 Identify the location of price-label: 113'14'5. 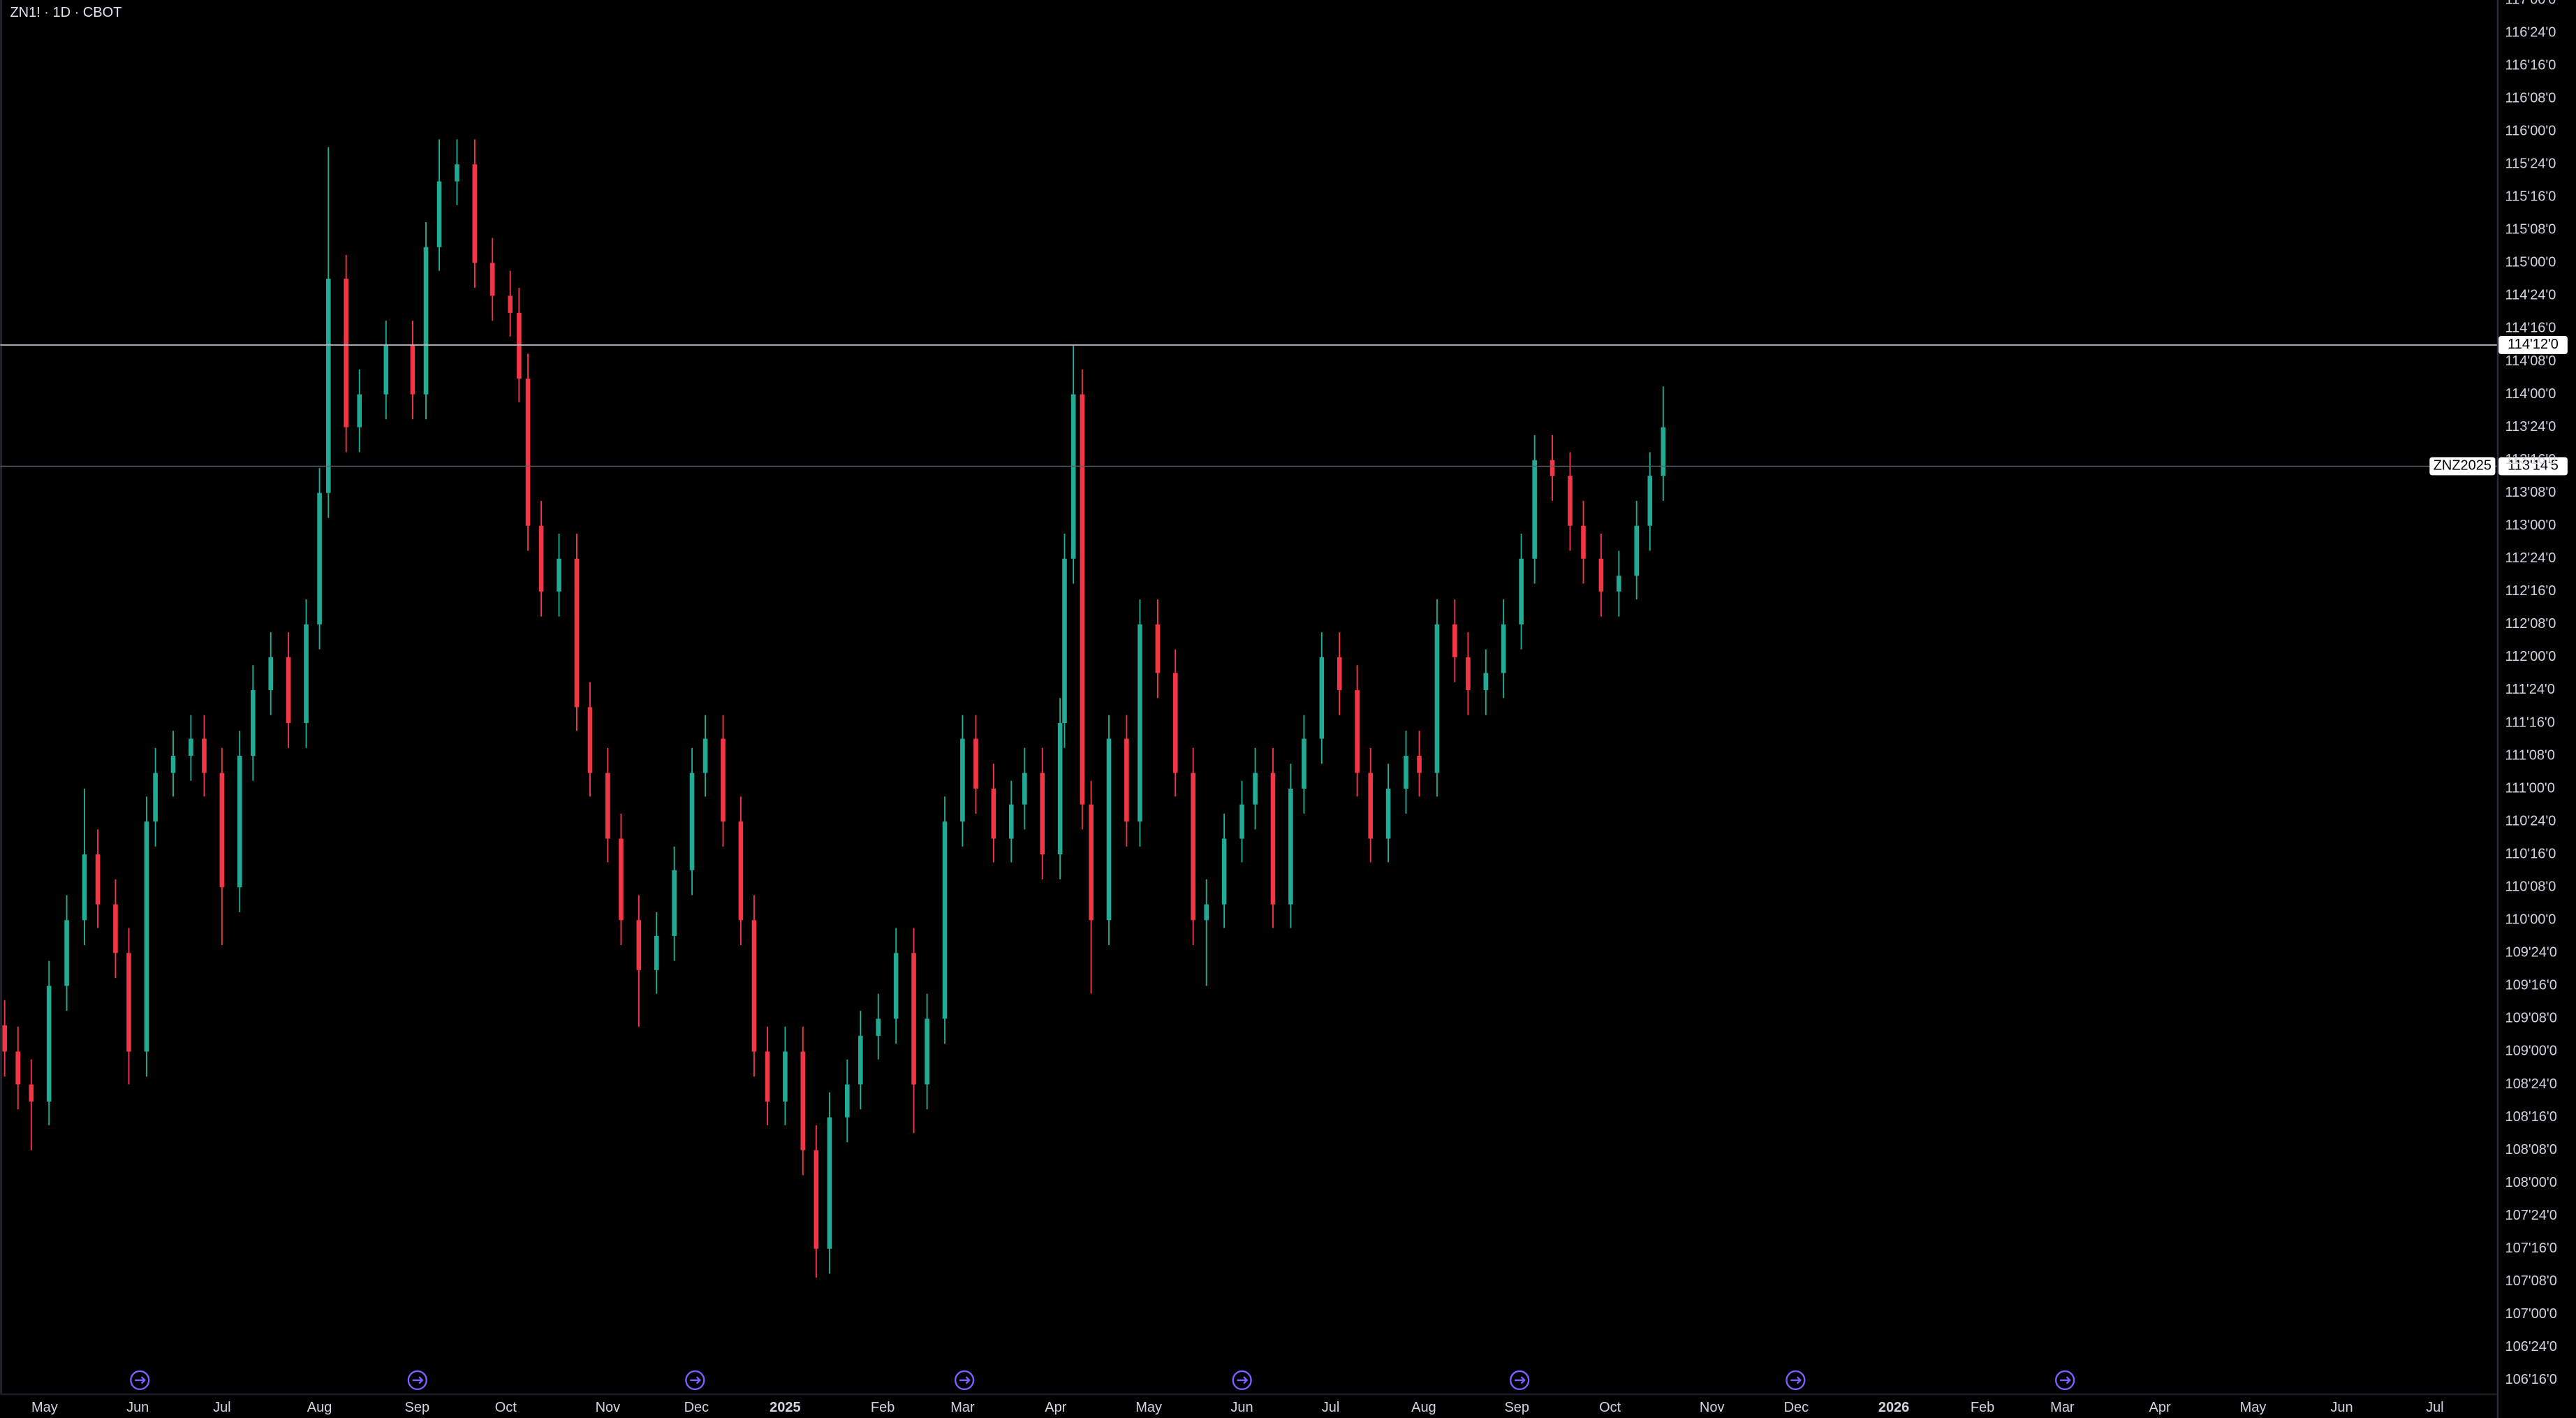
(2533, 466).